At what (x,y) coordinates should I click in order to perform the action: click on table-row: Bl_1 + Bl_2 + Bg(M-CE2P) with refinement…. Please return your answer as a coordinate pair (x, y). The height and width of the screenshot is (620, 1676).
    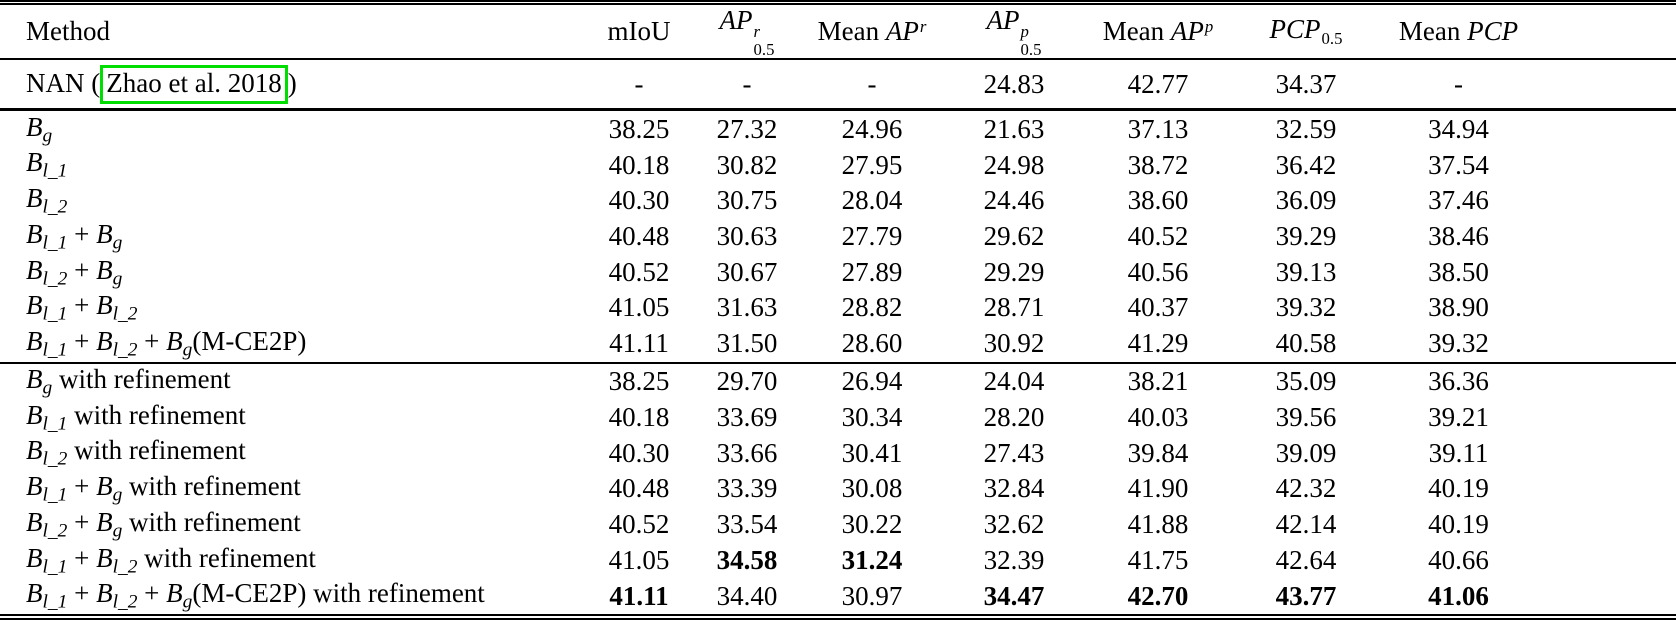
    Looking at the image, I should click on (838, 597).